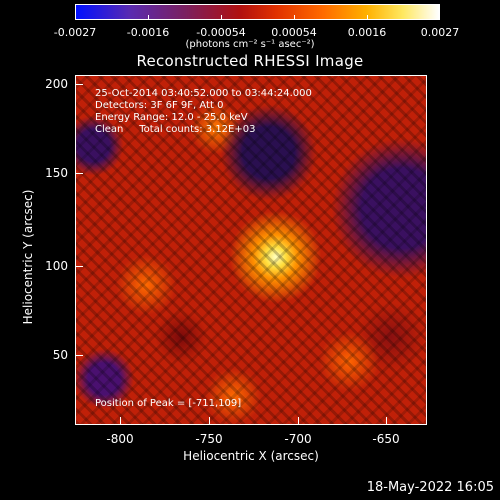  Describe the element at coordinates (298, 439) in the screenshot. I see `x-tick-label: -700` at that location.